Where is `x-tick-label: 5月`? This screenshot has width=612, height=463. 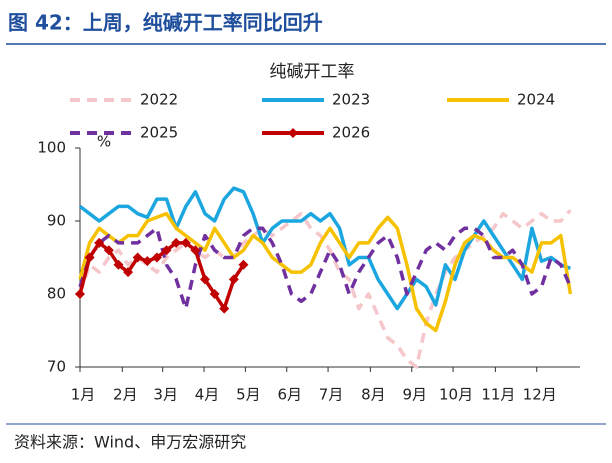
x-tick-label: 5月 is located at coordinates (248, 395).